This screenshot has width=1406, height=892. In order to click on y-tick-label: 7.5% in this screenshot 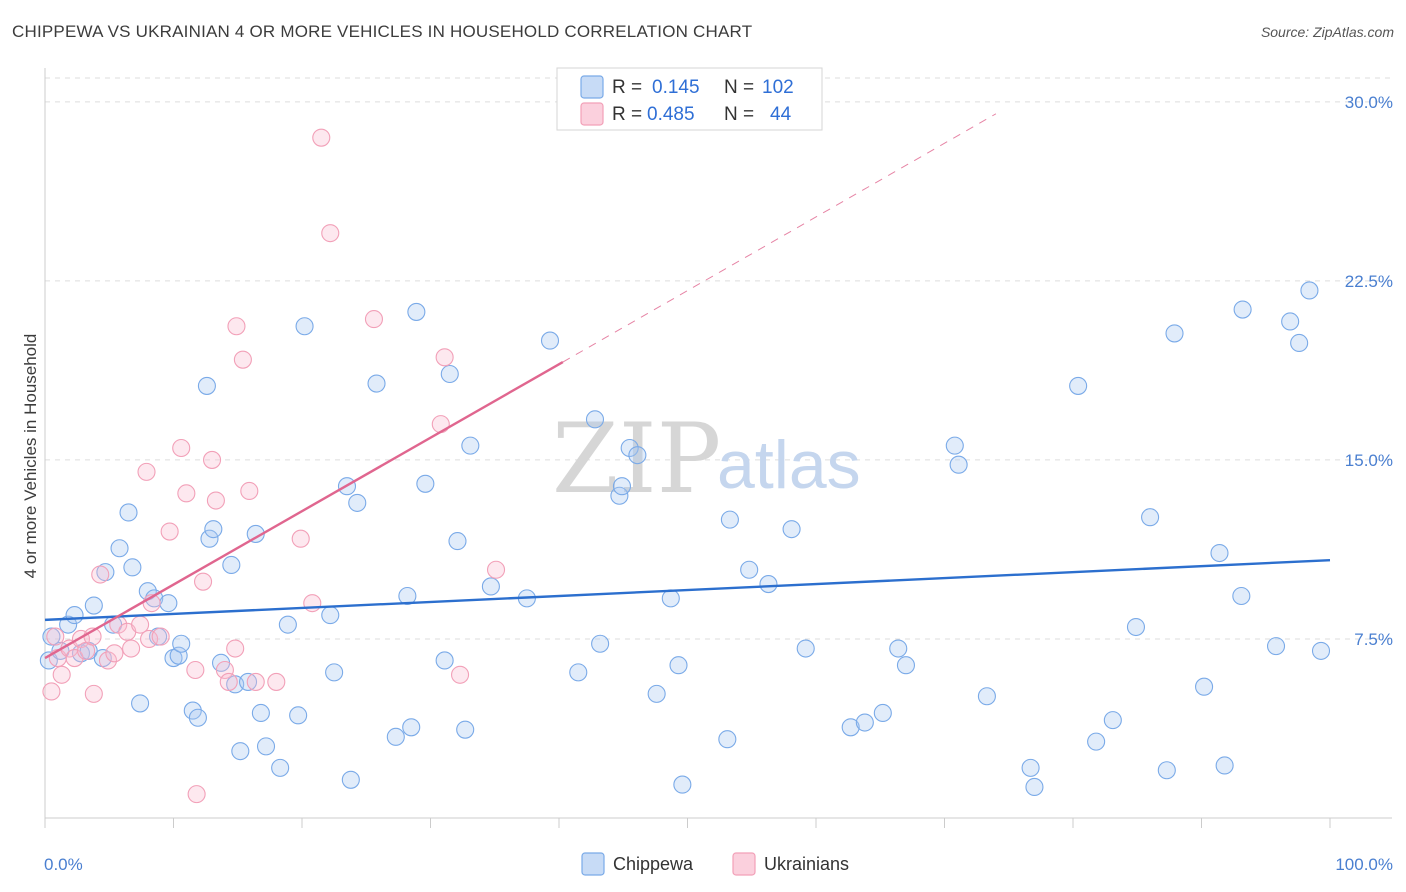, I will do `click(1373, 639)`.